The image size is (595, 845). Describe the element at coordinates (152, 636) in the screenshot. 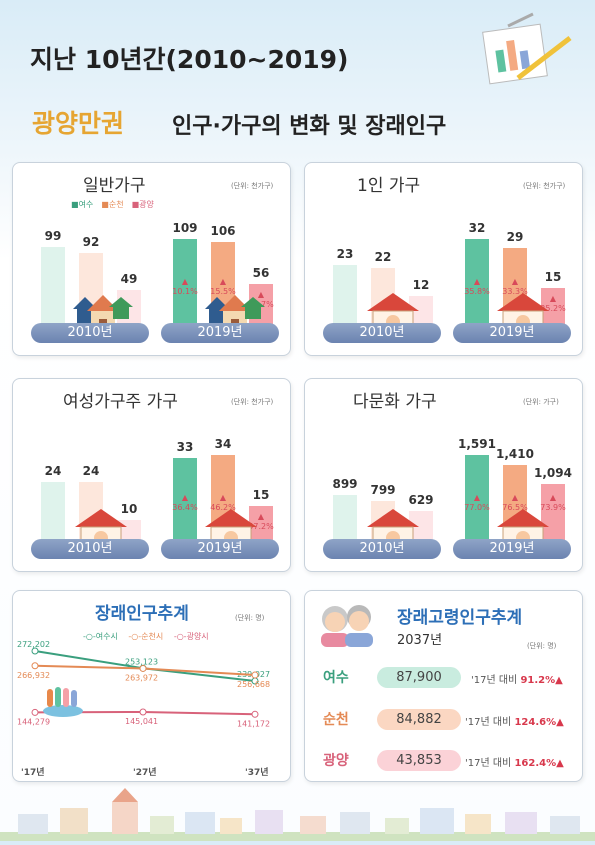

I see `legend-suncheon: 순천시` at that location.